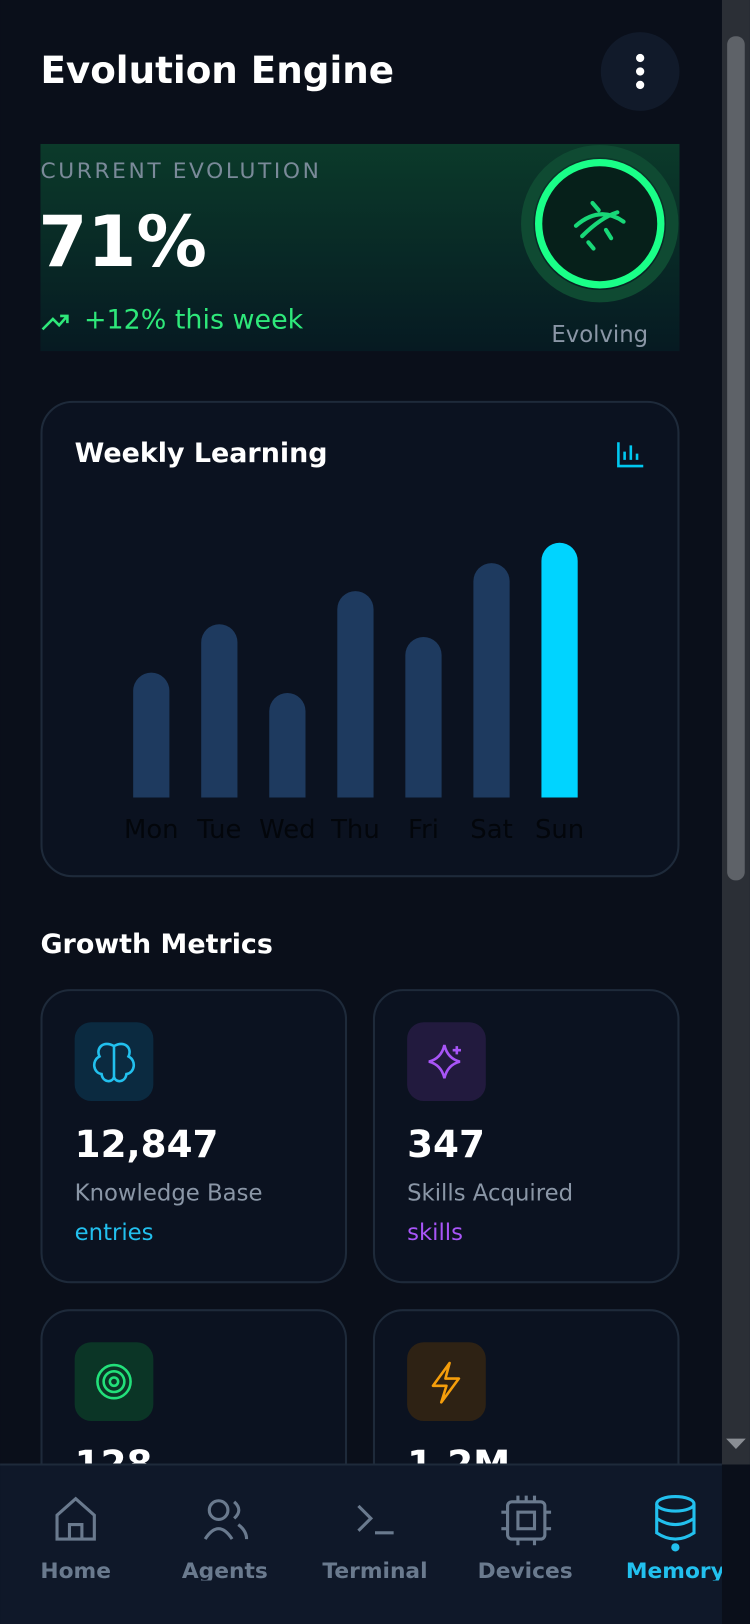 The width and height of the screenshot is (750, 1624). What do you see at coordinates (630, 455) in the screenshot?
I see `chart-icon` at bounding box center [630, 455].